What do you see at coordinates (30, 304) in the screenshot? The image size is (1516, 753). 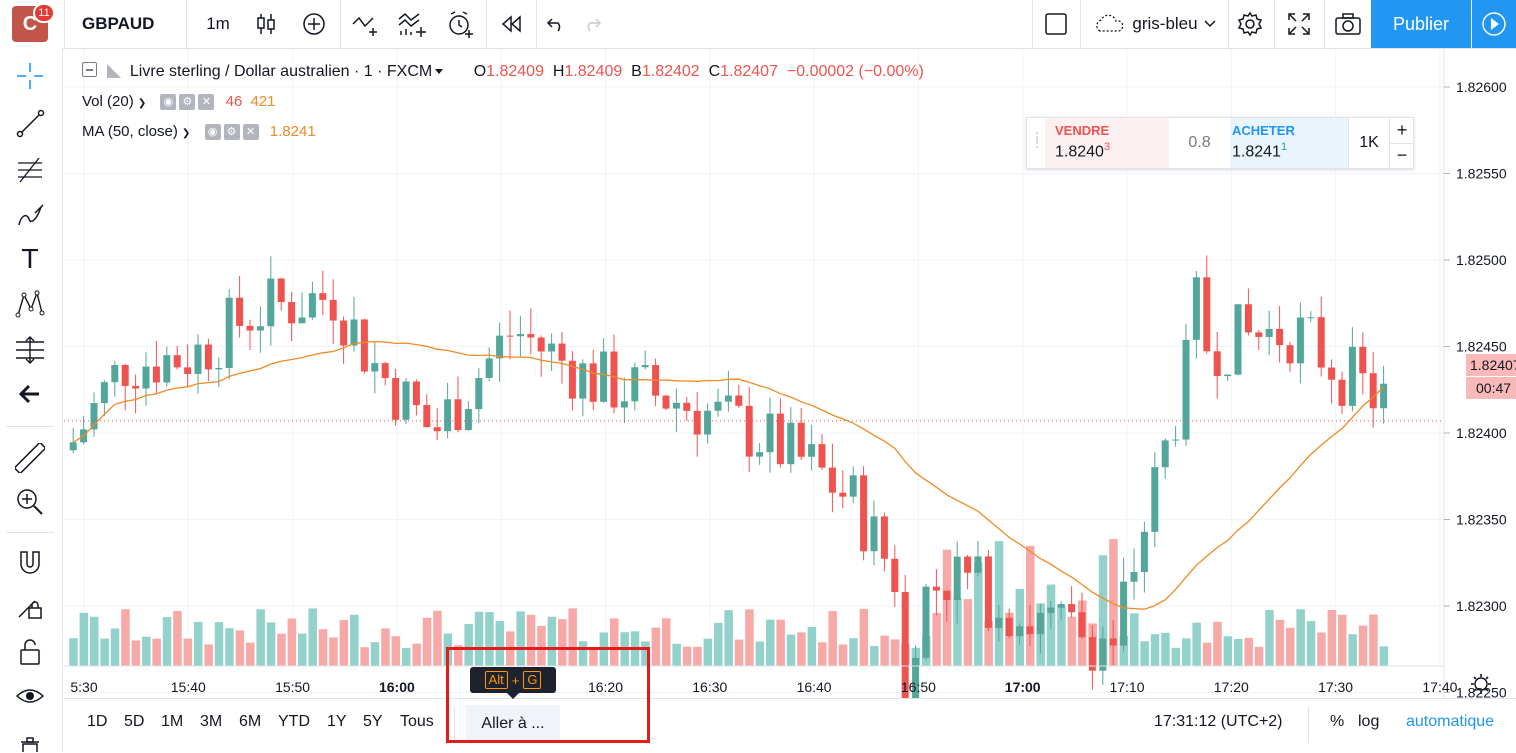 I see `pattern-icon` at bounding box center [30, 304].